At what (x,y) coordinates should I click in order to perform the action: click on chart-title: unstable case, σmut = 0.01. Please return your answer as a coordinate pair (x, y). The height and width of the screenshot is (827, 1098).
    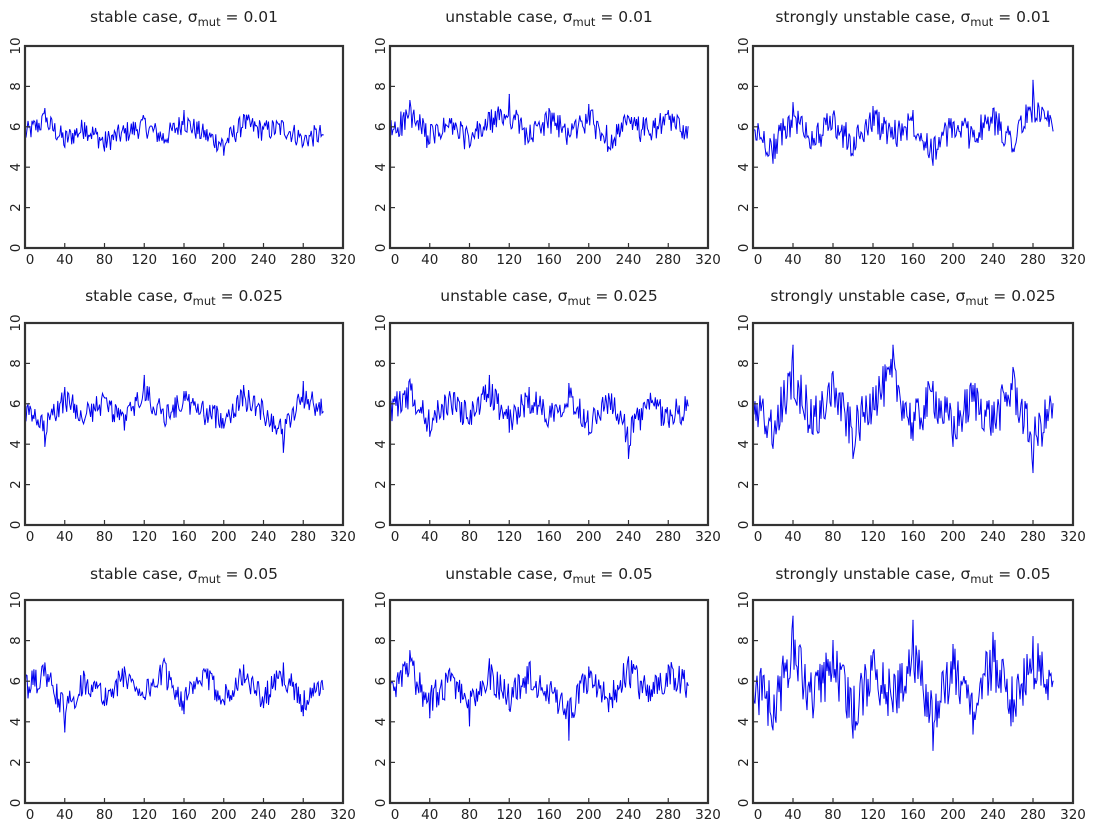
    Looking at the image, I should click on (549, 18).